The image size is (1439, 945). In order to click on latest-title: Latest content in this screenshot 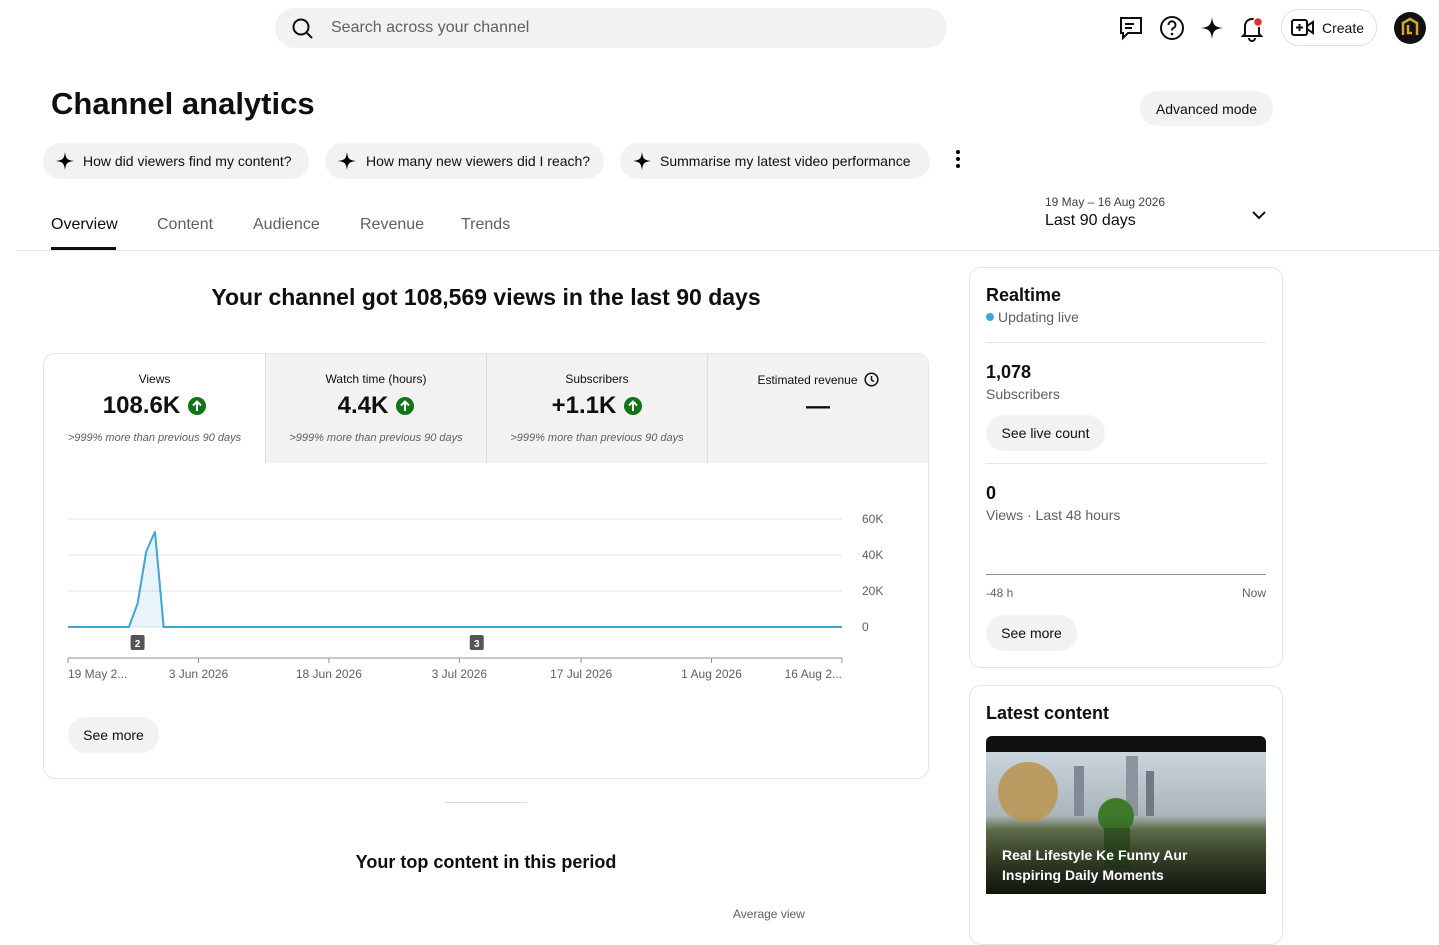, I will do `click(1048, 713)`.